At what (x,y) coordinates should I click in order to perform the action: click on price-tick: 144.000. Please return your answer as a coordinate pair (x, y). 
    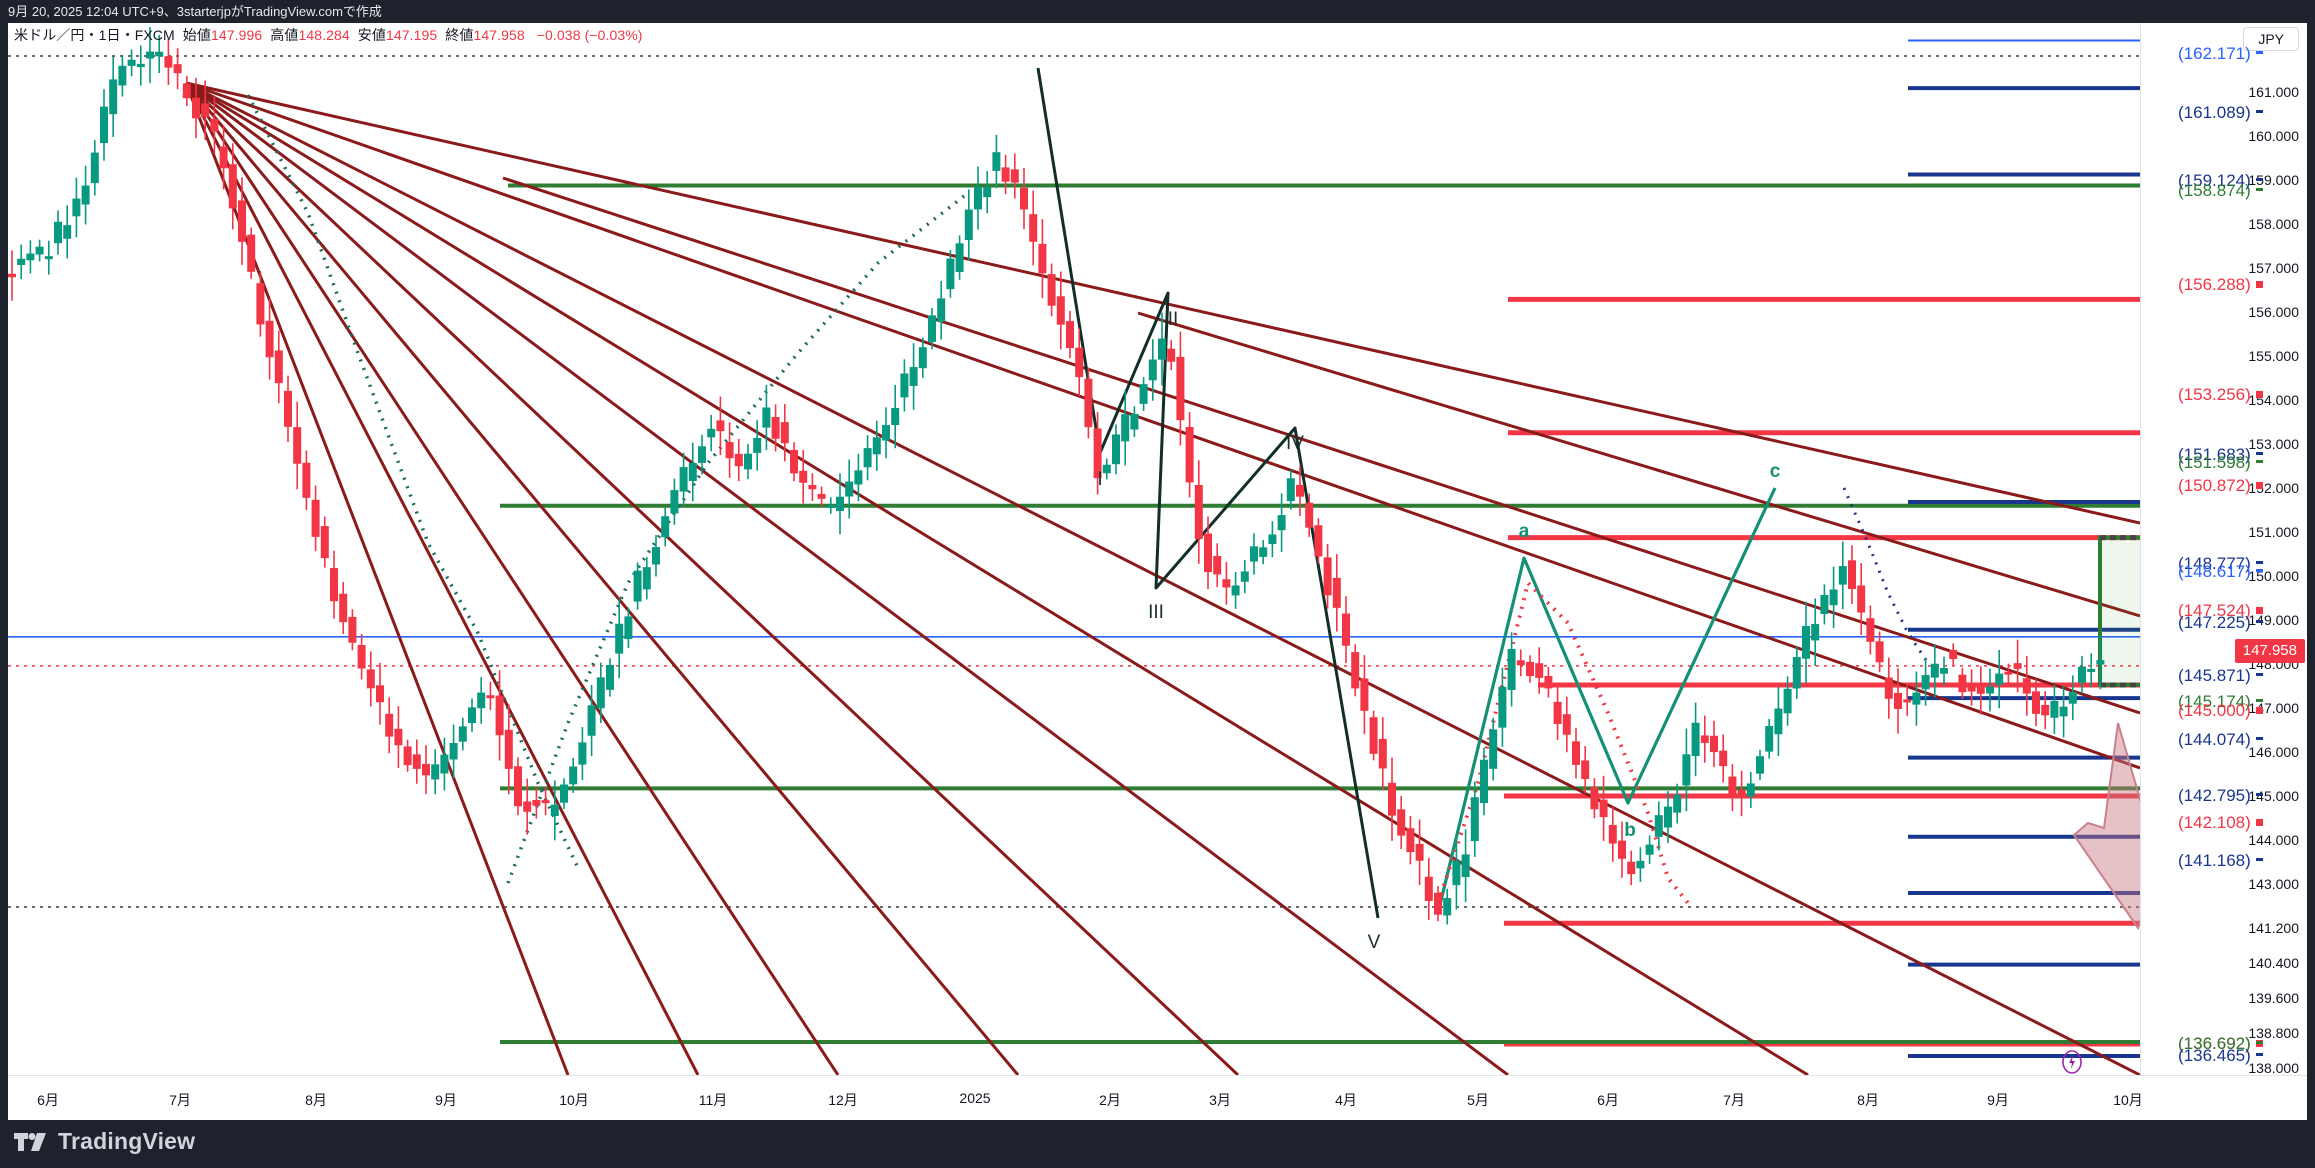
    Looking at the image, I should click on (2273, 840).